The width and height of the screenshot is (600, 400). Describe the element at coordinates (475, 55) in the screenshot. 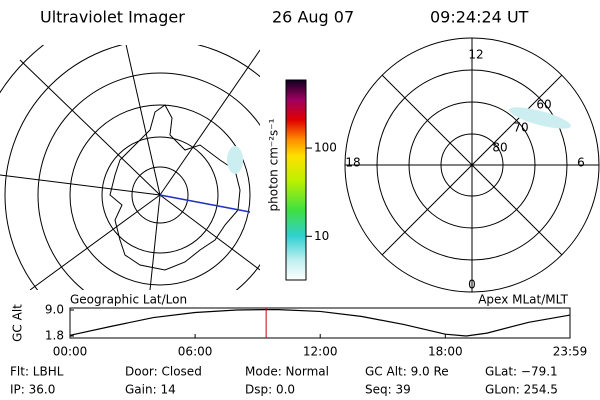

I see `mlt-label: 12` at that location.